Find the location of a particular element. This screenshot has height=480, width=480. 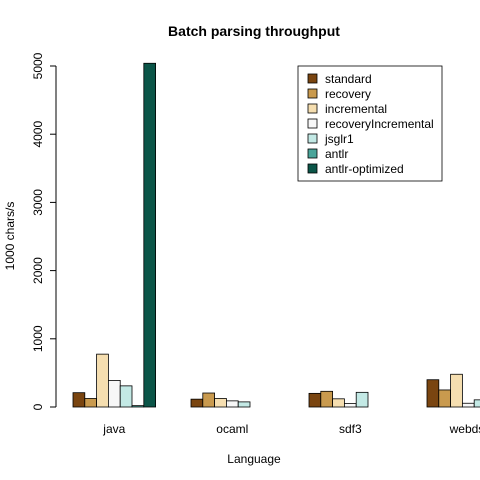

legend-swatch-incremental is located at coordinates (312, 108).